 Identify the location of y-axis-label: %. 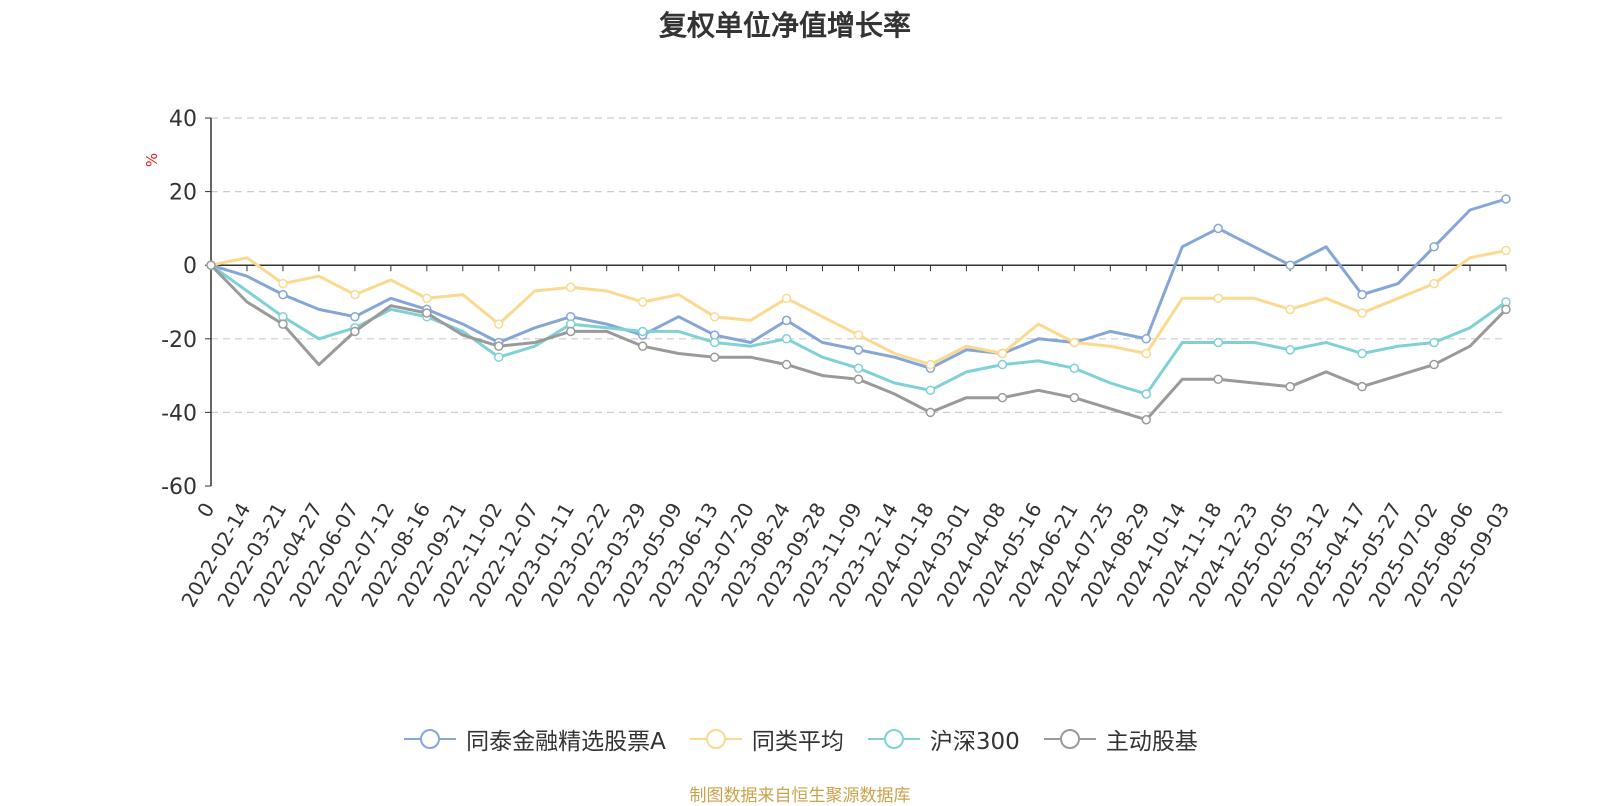
(152, 160).